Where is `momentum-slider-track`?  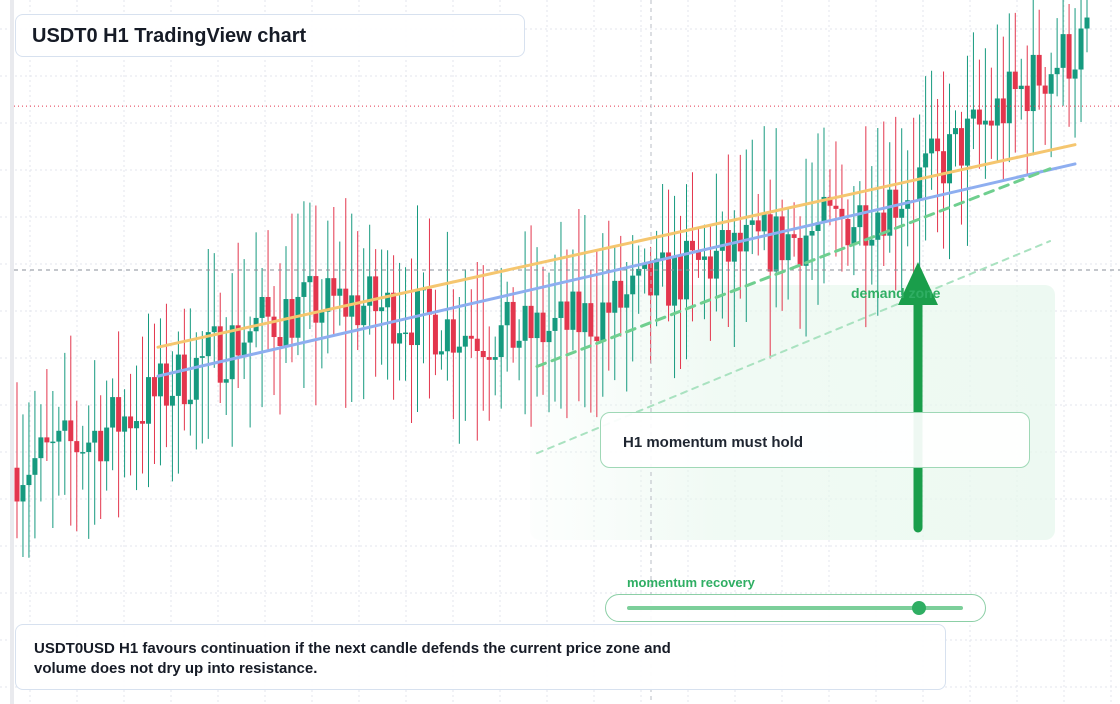 momentum-slider-track is located at coordinates (795, 608).